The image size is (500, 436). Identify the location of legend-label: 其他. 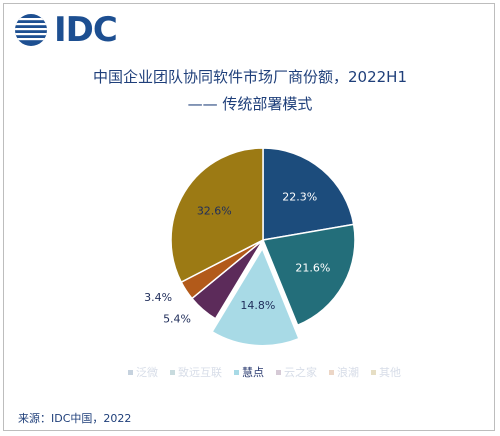
(390, 372).